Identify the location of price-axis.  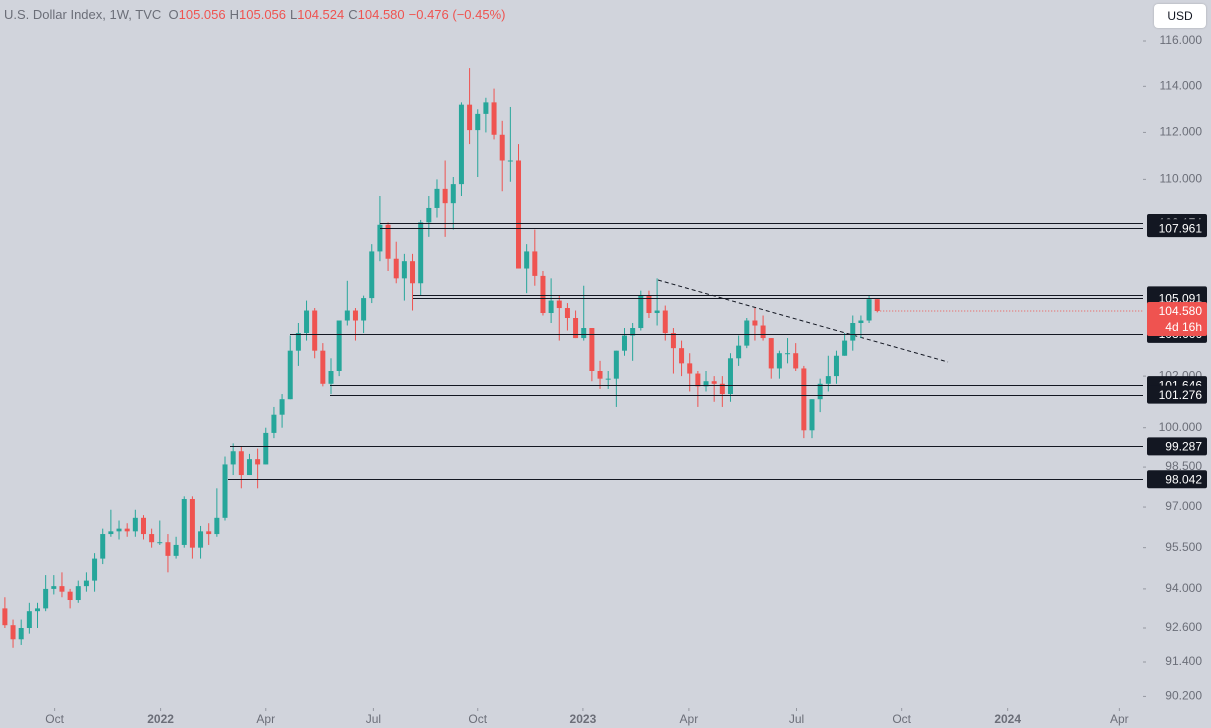
(1177, 364).